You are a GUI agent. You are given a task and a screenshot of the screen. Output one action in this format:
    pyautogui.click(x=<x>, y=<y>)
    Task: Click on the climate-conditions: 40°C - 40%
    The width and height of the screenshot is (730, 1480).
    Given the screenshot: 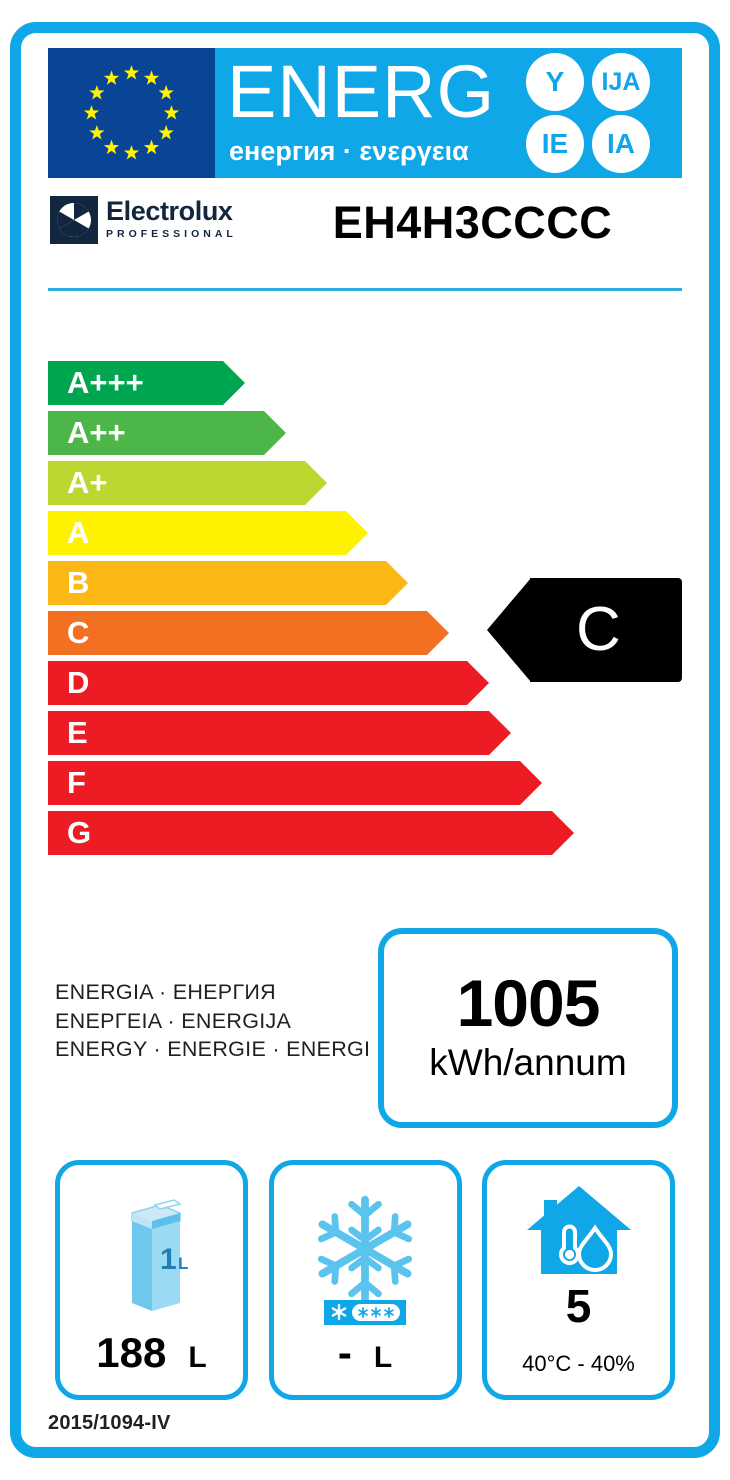 What is the action you would take?
    pyautogui.click(x=578, y=1363)
    